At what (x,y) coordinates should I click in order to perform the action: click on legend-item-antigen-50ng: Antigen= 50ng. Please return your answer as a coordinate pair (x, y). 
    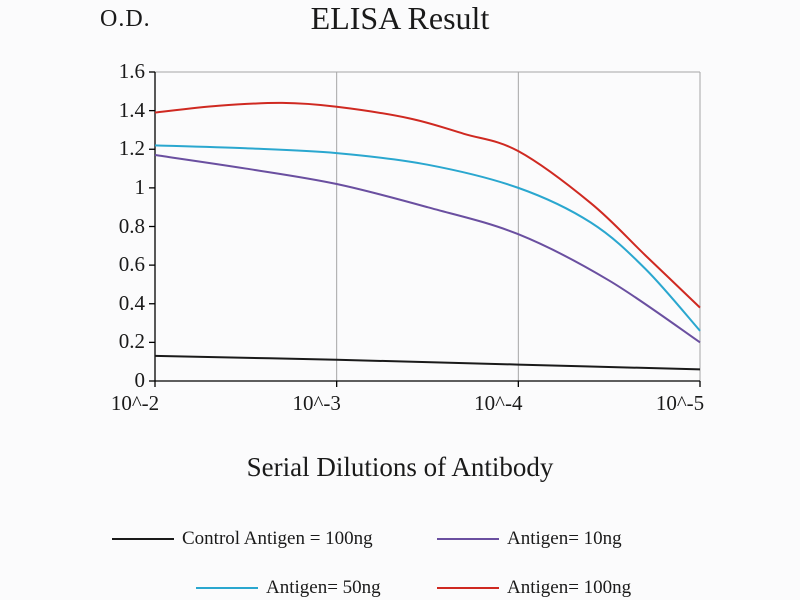
    Looking at the image, I should click on (288, 588).